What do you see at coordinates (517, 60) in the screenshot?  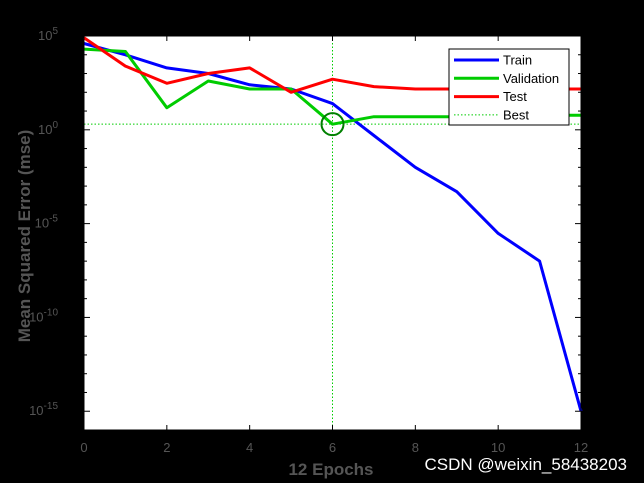 I see `legend-label-train: Train` at bounding box center [517, 60].